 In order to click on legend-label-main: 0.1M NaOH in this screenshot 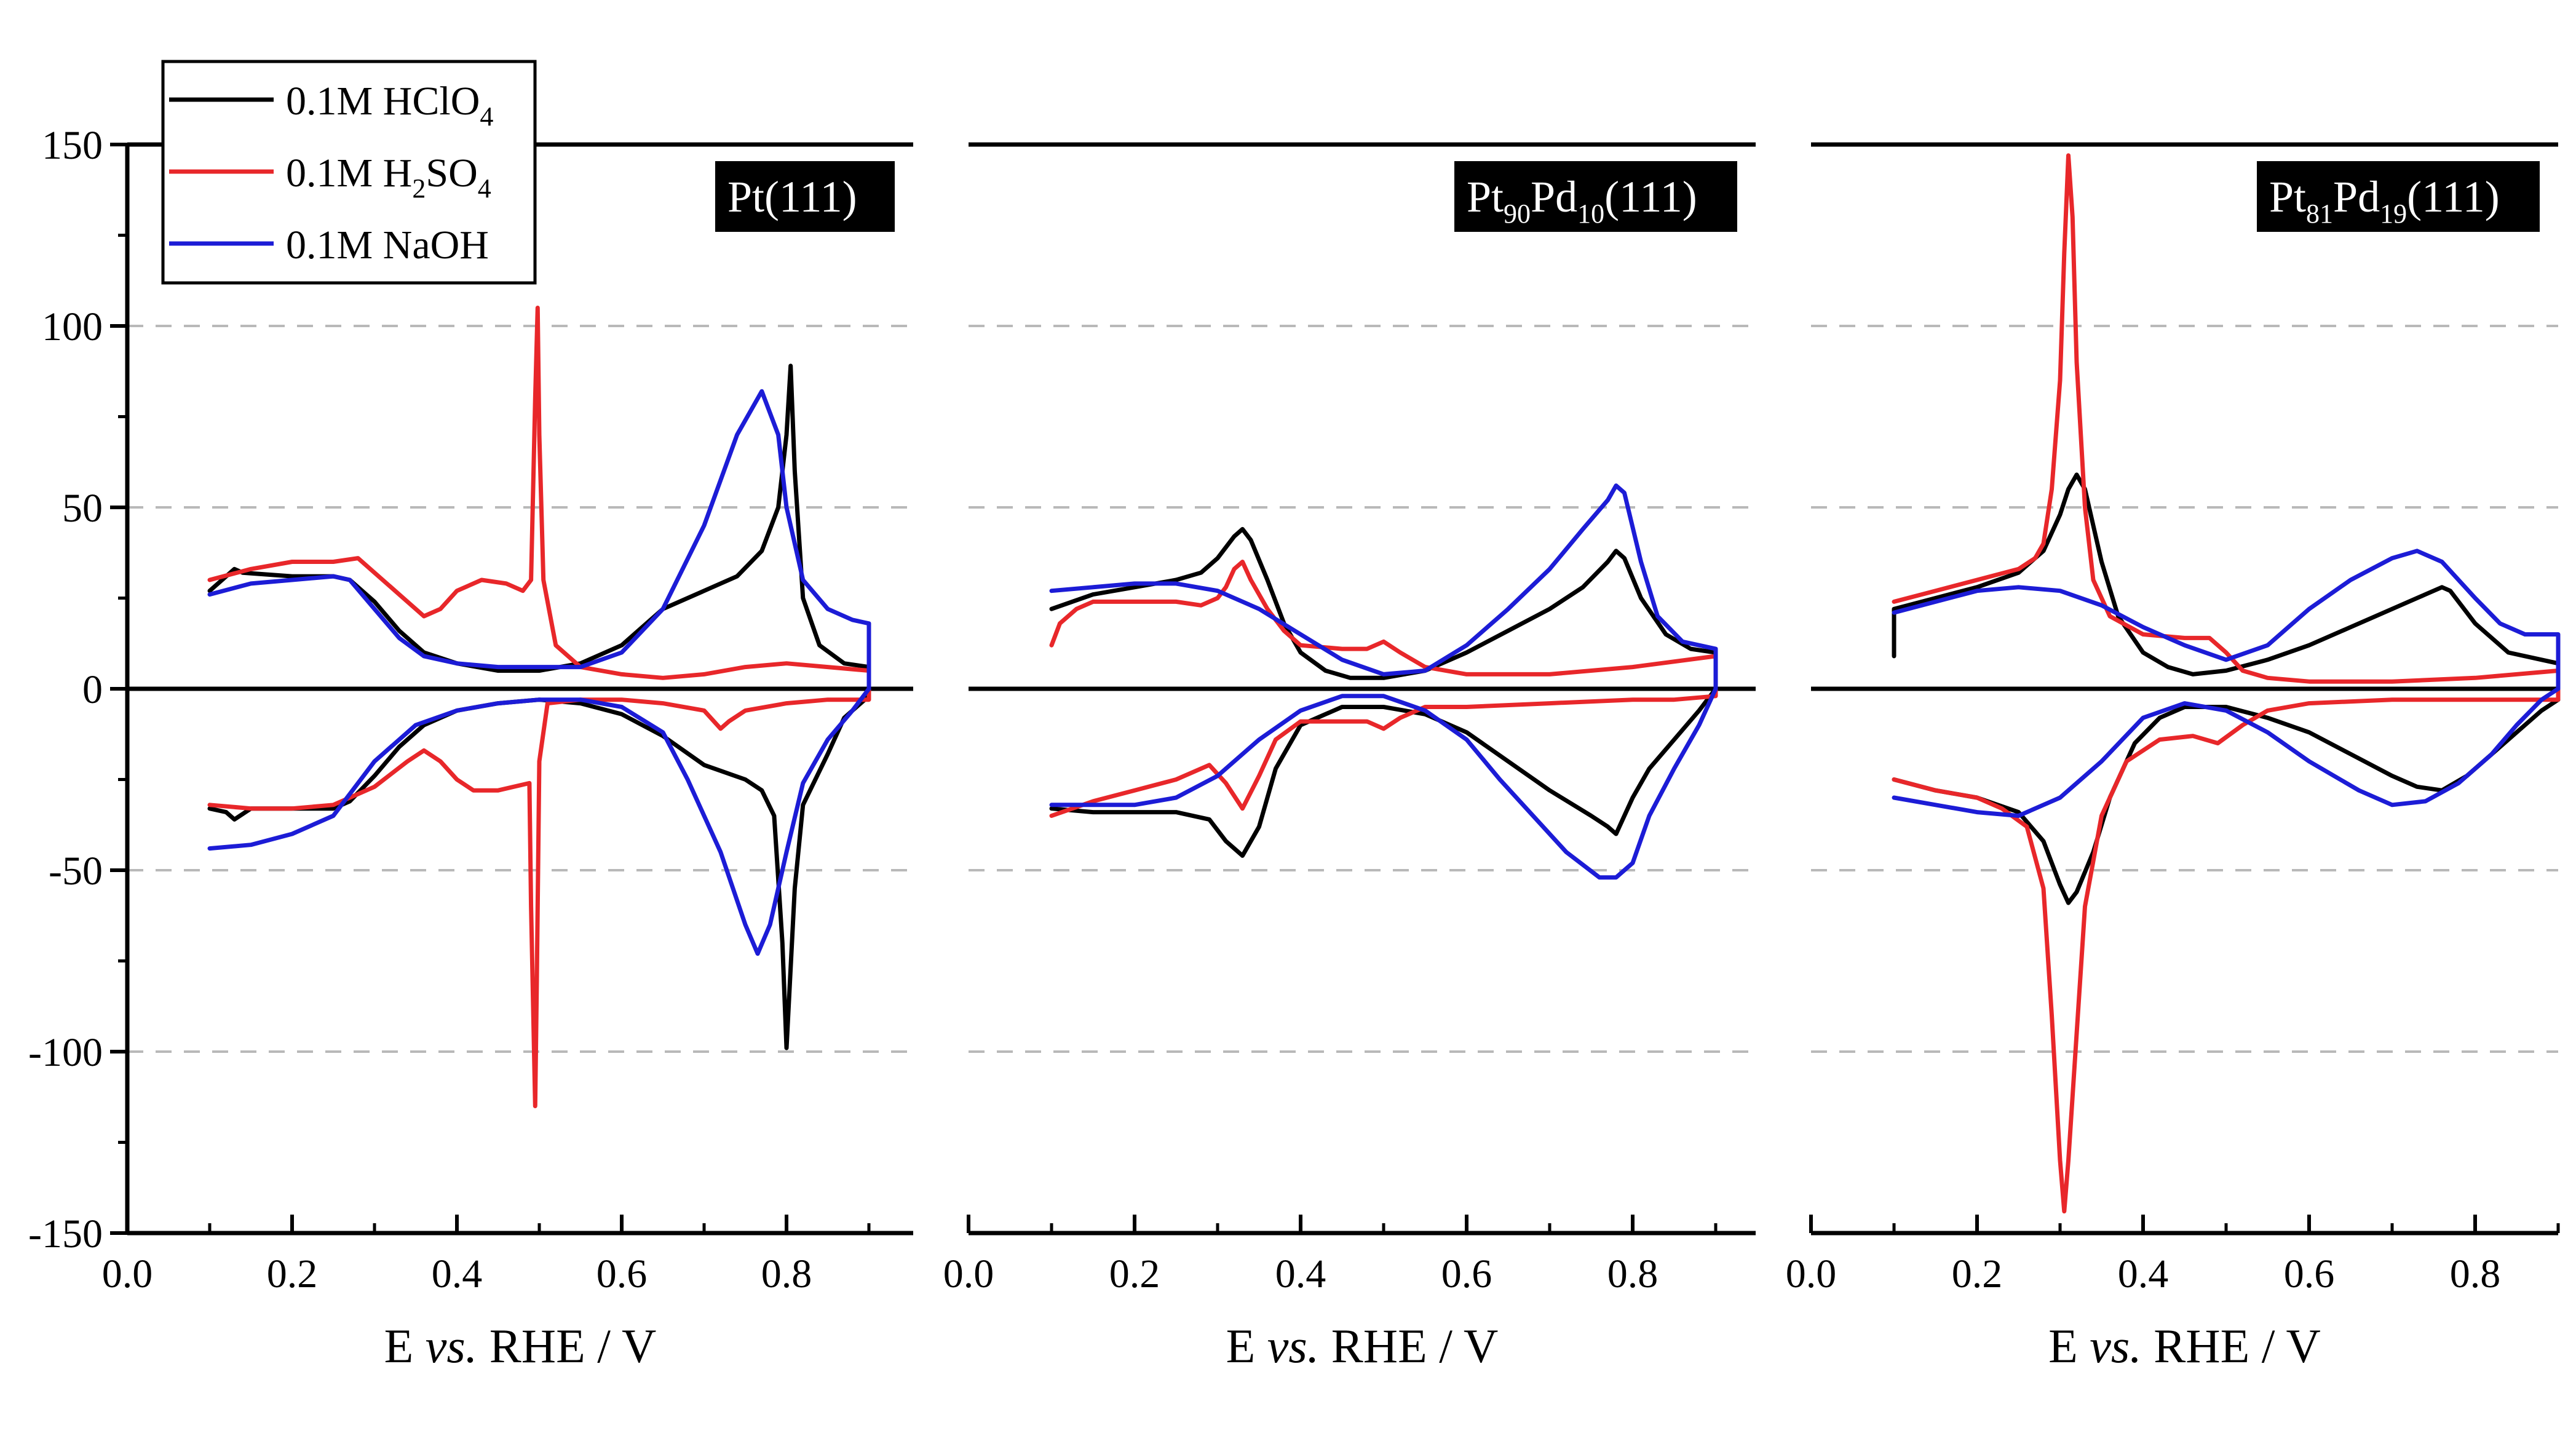, I will do `click(387, 245)`.